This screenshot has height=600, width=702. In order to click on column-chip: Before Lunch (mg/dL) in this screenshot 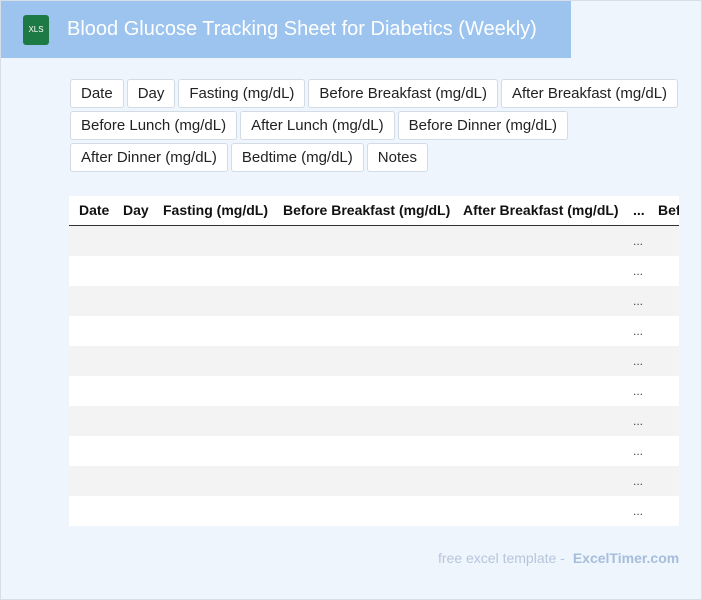, I will do `click(154, 125)`.